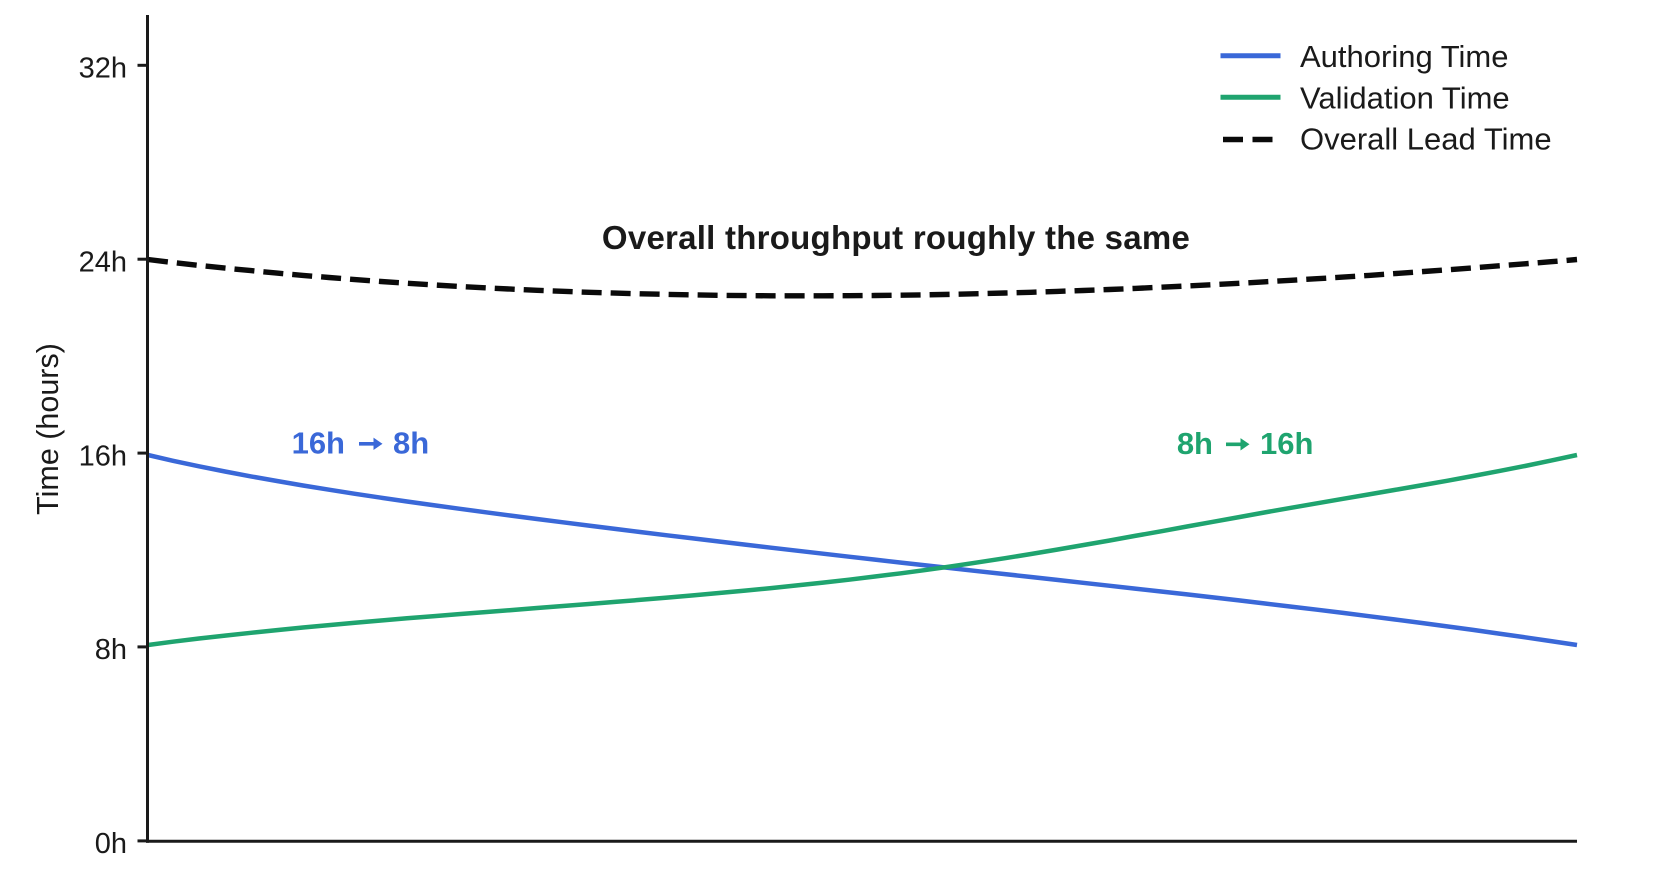 This screenshot has height=874, width=1668. I want to click on svg-text:Overall throughput roughly the: Overall throughput roughly the same, so click(896, 237).